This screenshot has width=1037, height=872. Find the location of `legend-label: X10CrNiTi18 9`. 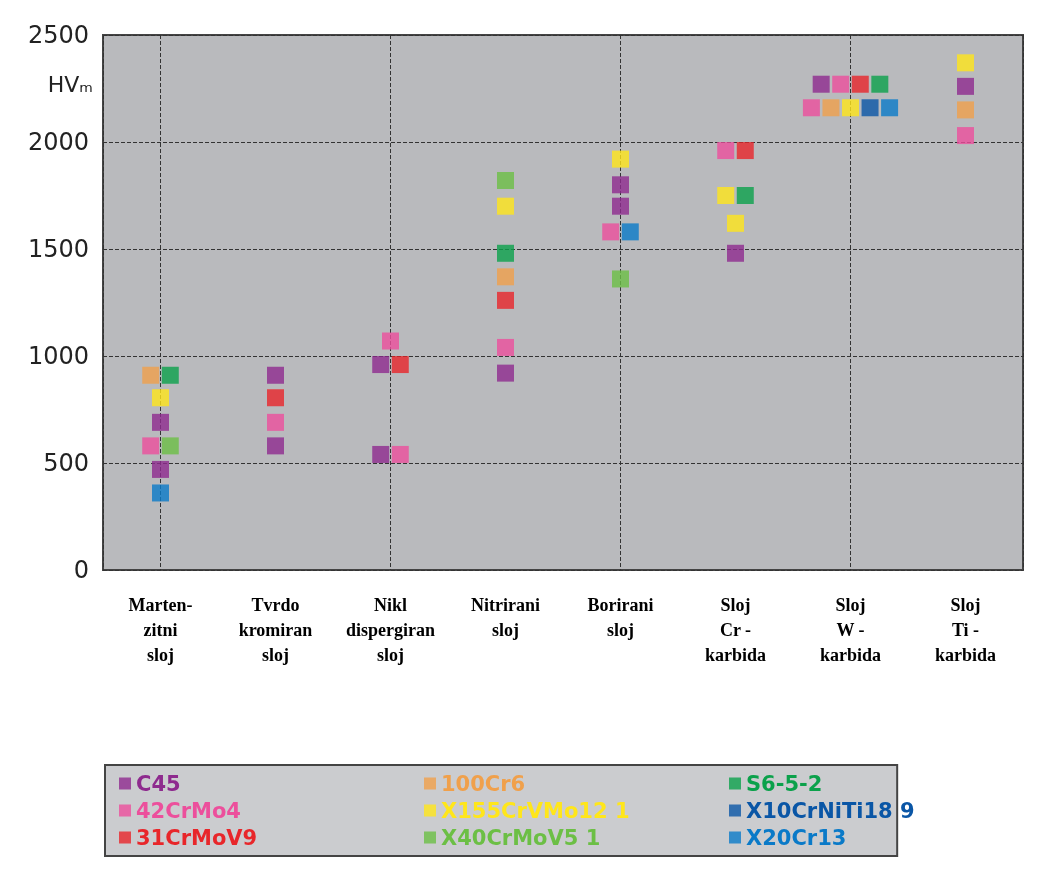

legend-label: X10CrNiTi18 9 is located at coordinates (830, 810).